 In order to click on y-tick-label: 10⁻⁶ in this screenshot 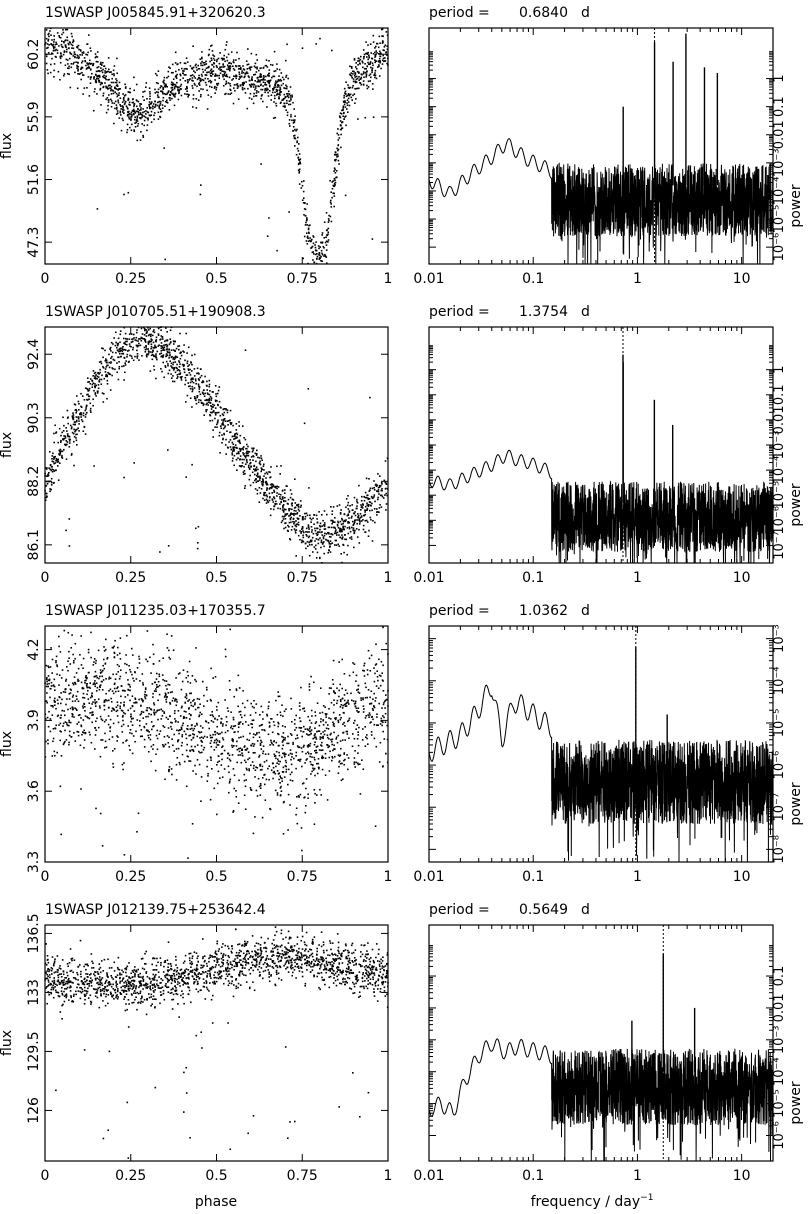, I will do `click(779, 520)`.